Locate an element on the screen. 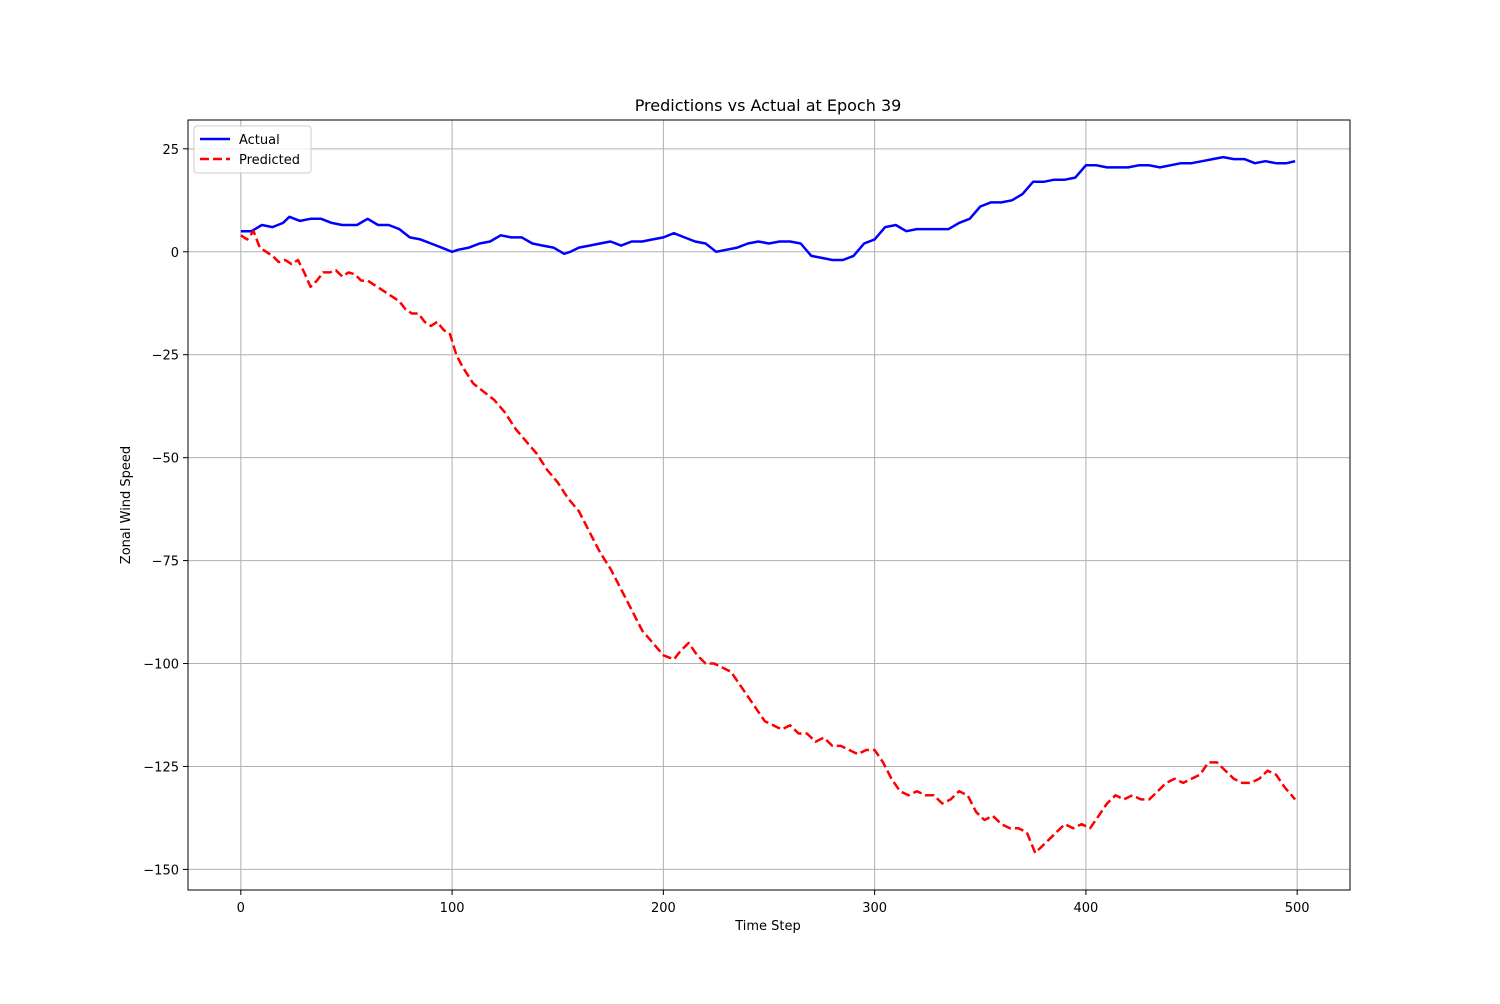 This screenshot has height=1004, width=1500. x-axis-label: Time Step is located at coordinates (767, 926).